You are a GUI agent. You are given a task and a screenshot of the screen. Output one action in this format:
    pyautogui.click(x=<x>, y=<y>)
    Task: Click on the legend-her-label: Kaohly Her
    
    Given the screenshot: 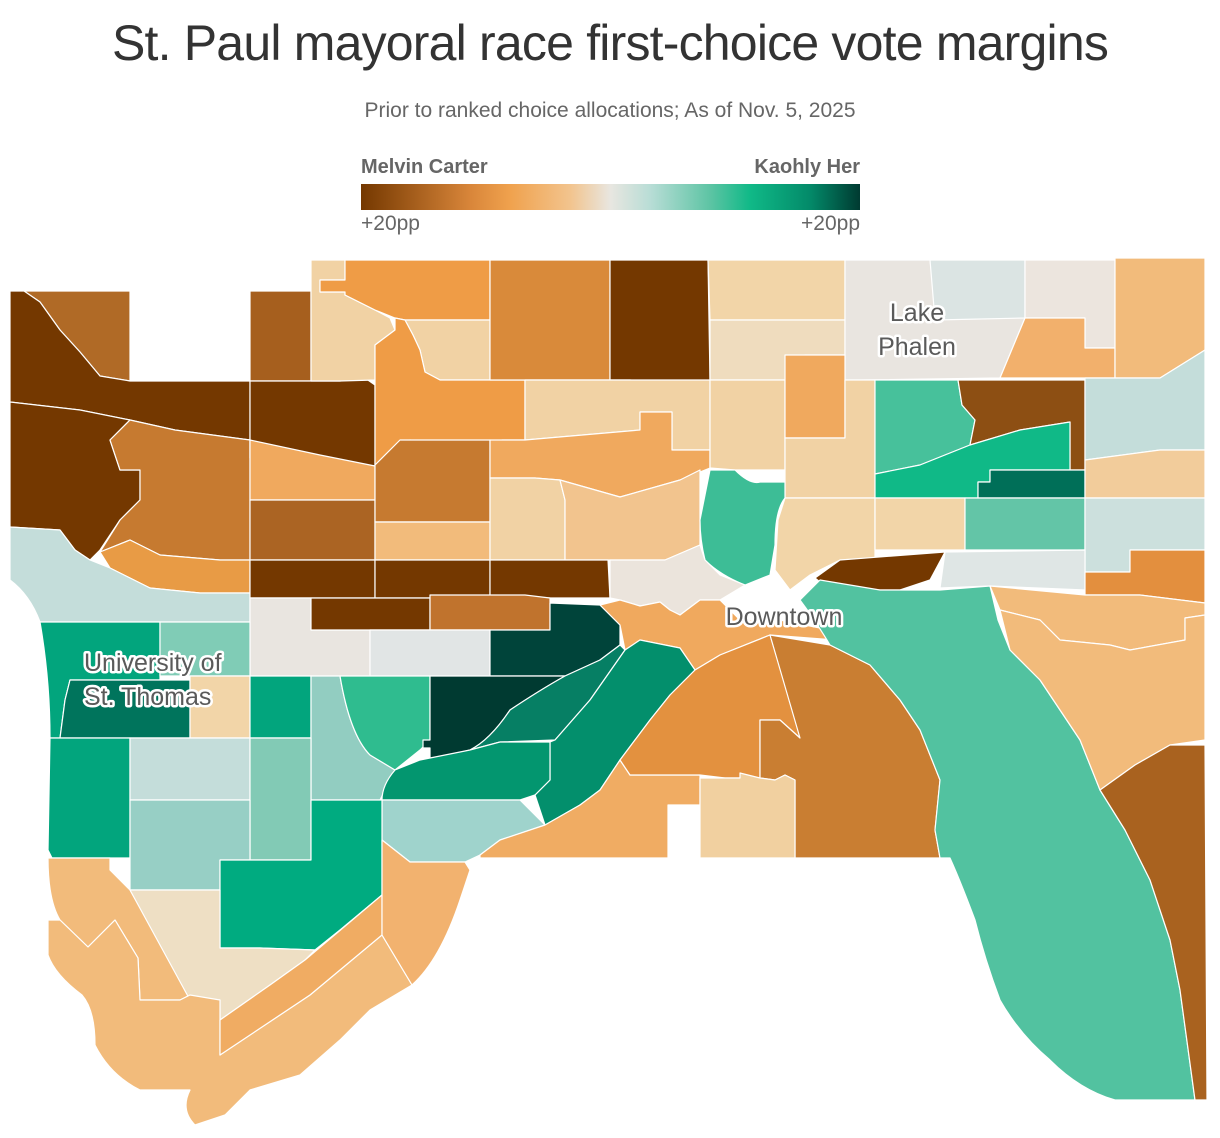 What is the action you would take?
    pyautogui.click(x=807, y=167)
    